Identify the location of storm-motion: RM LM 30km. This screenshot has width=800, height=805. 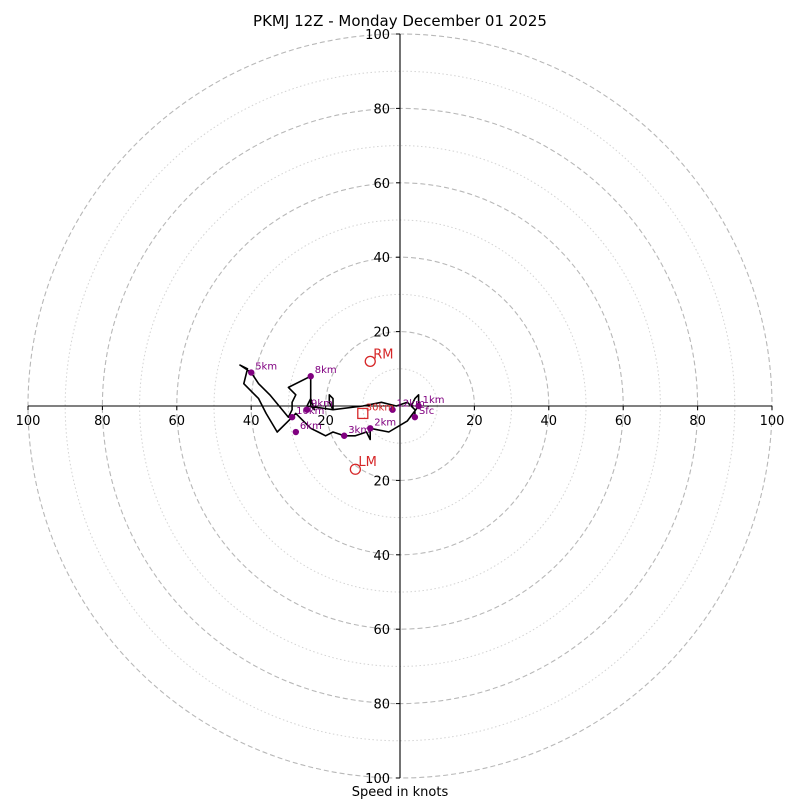
(371, 411).